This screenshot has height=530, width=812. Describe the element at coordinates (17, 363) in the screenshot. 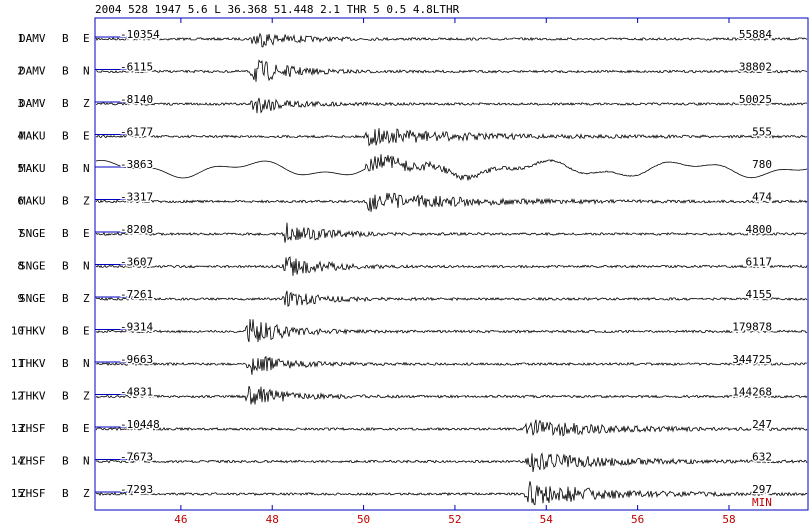

I see `trace-number: 11` at that location.